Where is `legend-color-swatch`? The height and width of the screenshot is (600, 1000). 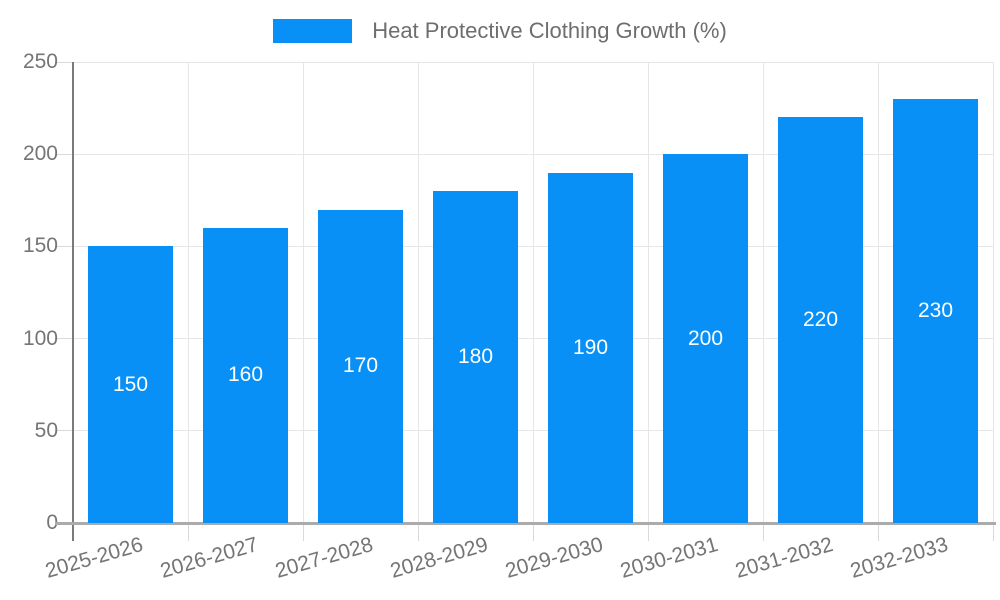
legend-color-swatch is located at coordinates (313, 31).